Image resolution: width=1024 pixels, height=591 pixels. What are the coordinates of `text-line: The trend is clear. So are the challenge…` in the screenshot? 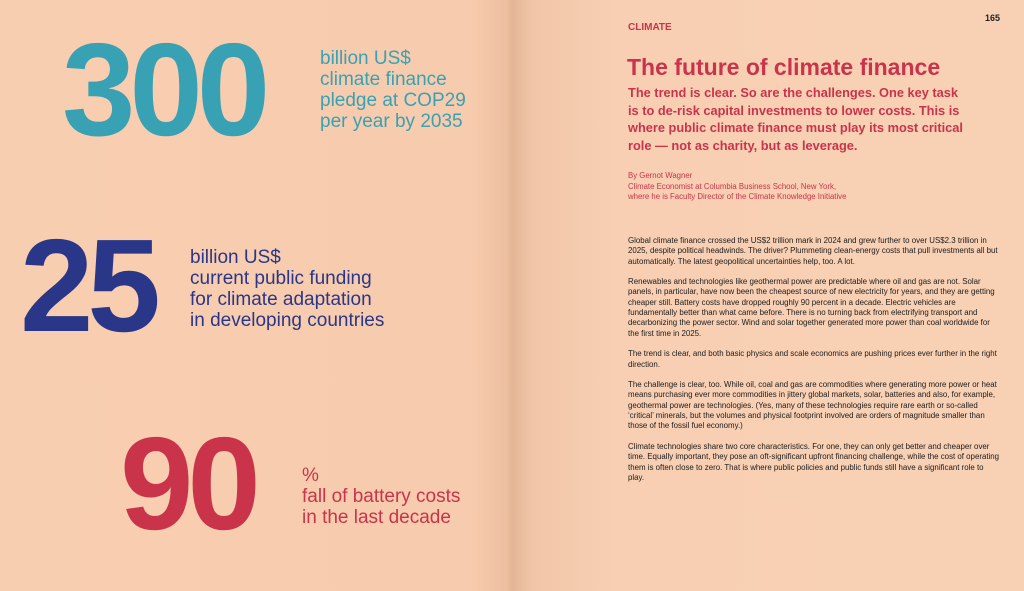 It's located at (793, 92).